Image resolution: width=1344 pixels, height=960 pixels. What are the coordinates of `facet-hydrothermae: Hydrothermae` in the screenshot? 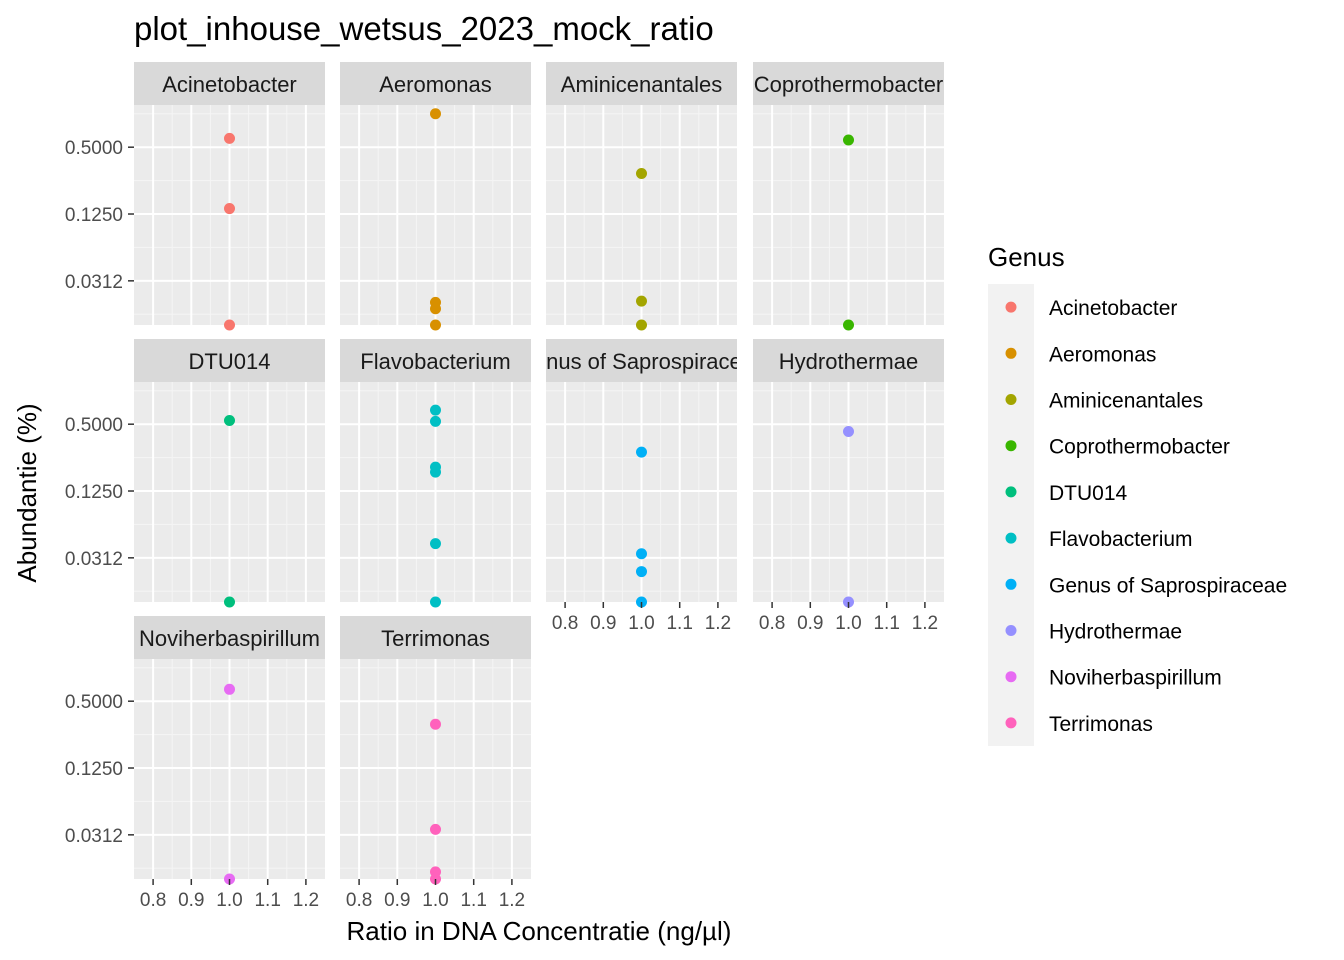 It's located at (848, 473).